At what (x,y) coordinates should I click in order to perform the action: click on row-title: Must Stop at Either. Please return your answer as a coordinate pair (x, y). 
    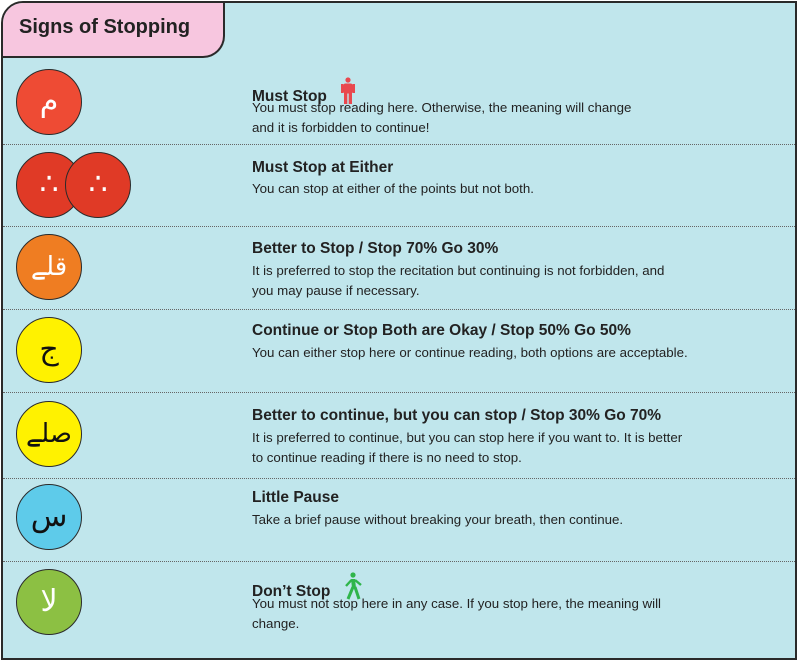
    Looking at the image, I should click on (322, 168).